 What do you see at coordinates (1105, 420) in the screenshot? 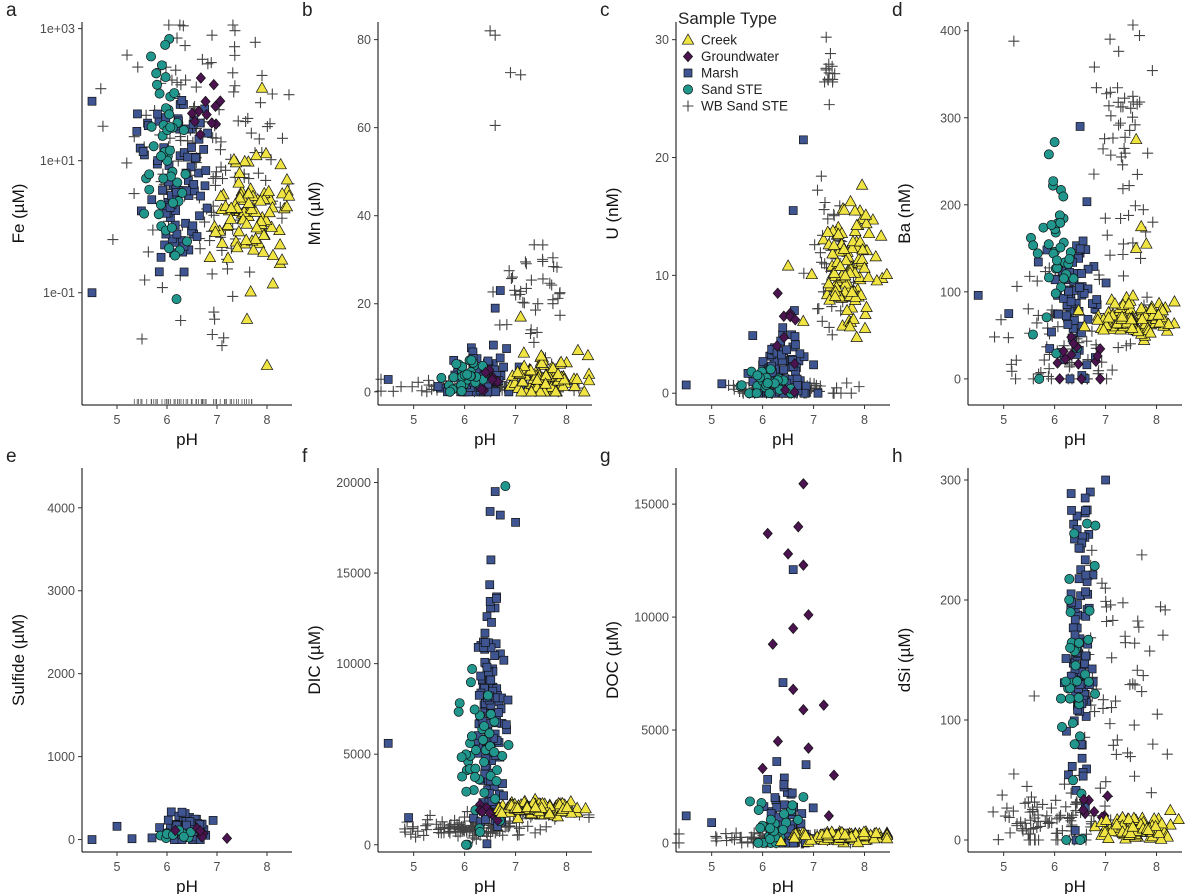
I see `x-tick-label: 7` at bounding box center [1105, 420].